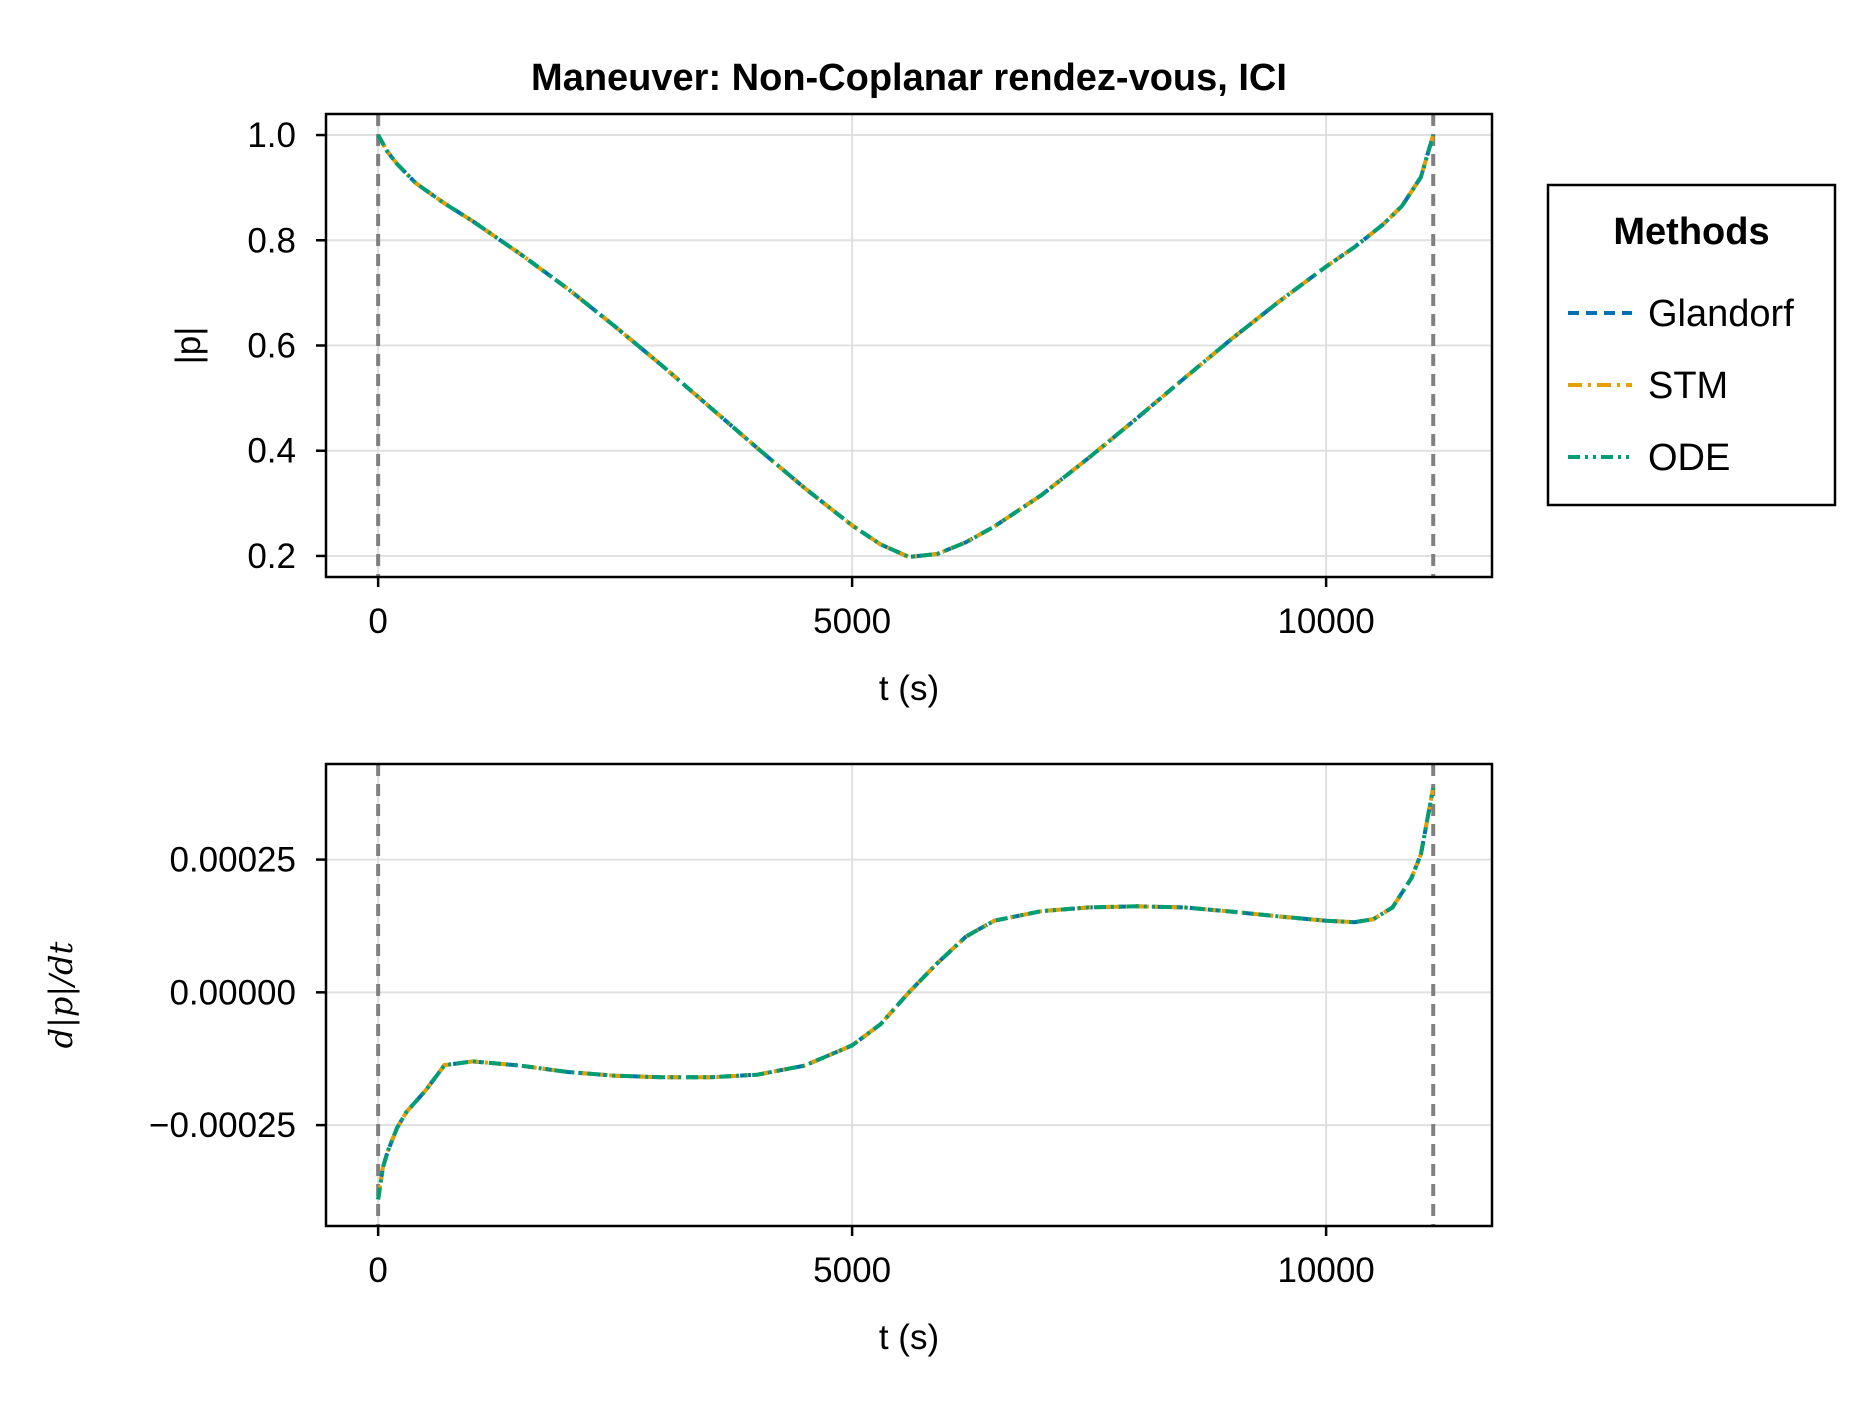  What do you see at coordinates (1691, 232) in the screenshot?
I see `legend-title: Methods` at bounding box center [1691, 232].